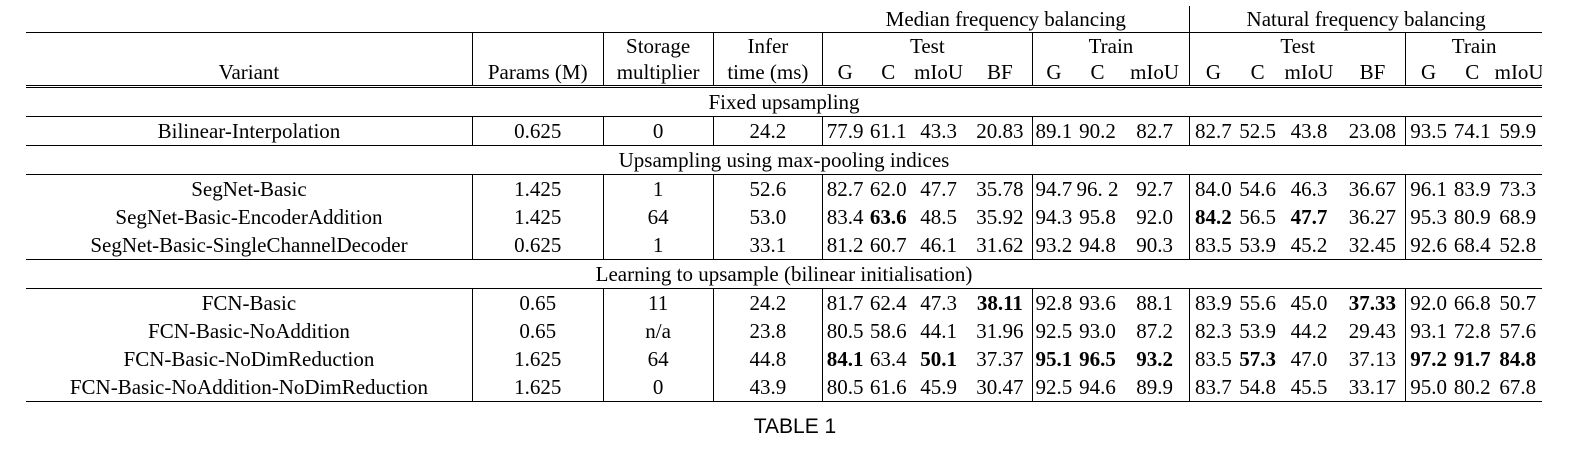 The height and width of the screenshot is (450, 1590). What do you see at coordinates (844, 131) in the screenshot?
I see `metric-cell: 77.9` at bounding box center [844, 131].